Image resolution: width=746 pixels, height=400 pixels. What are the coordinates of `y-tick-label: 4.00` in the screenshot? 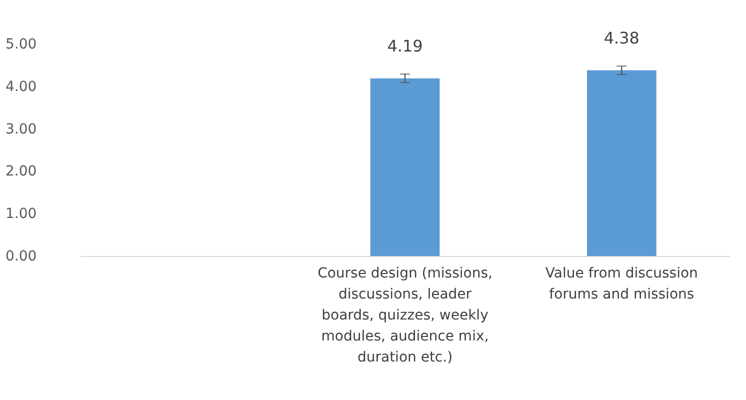 It's located at (21, 86).